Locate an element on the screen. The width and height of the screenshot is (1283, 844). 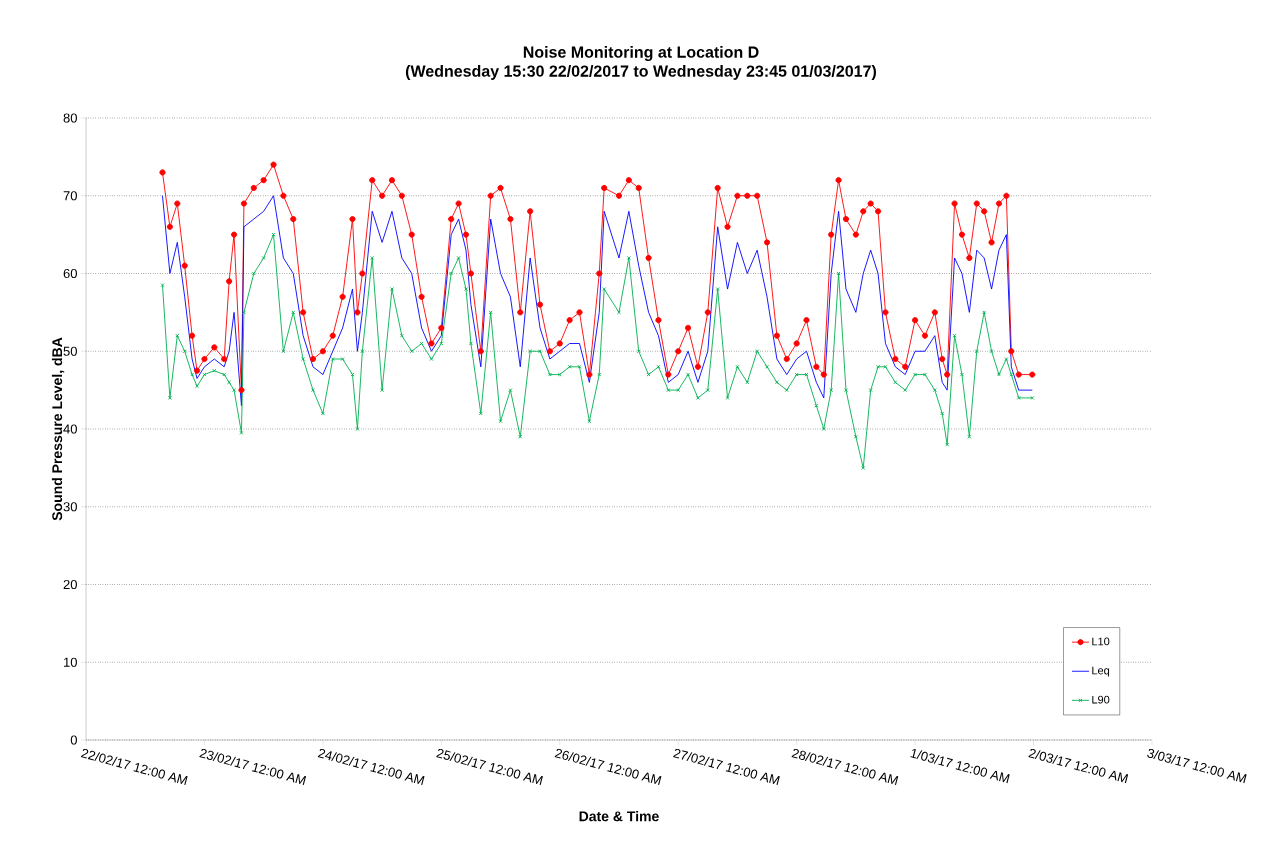
x-tick-label: 3/03/17 12:00 AM is located at coordinates (1197, 766).